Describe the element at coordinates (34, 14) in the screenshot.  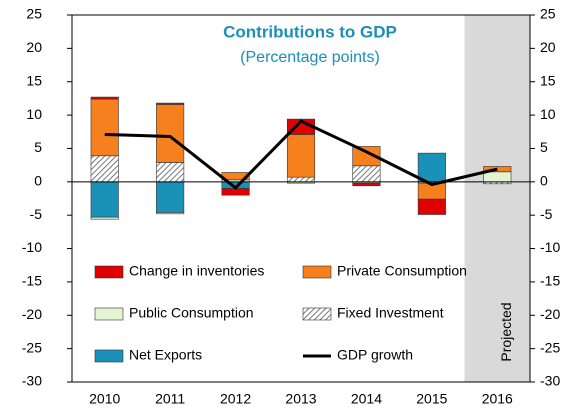
I see `y-tick-label: 25` at that location.